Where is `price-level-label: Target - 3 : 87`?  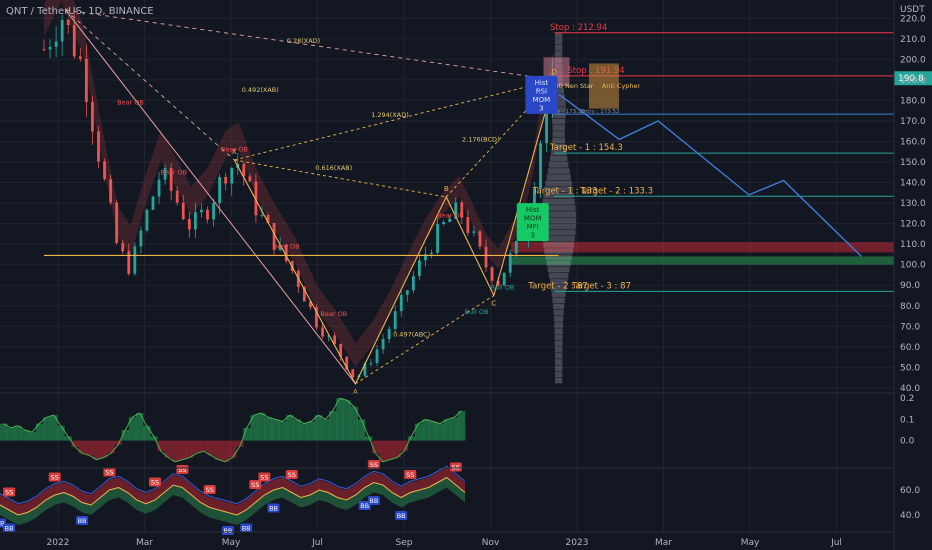 price-level-label: Target - 3 : 87 is located at coordinates (601, 286).